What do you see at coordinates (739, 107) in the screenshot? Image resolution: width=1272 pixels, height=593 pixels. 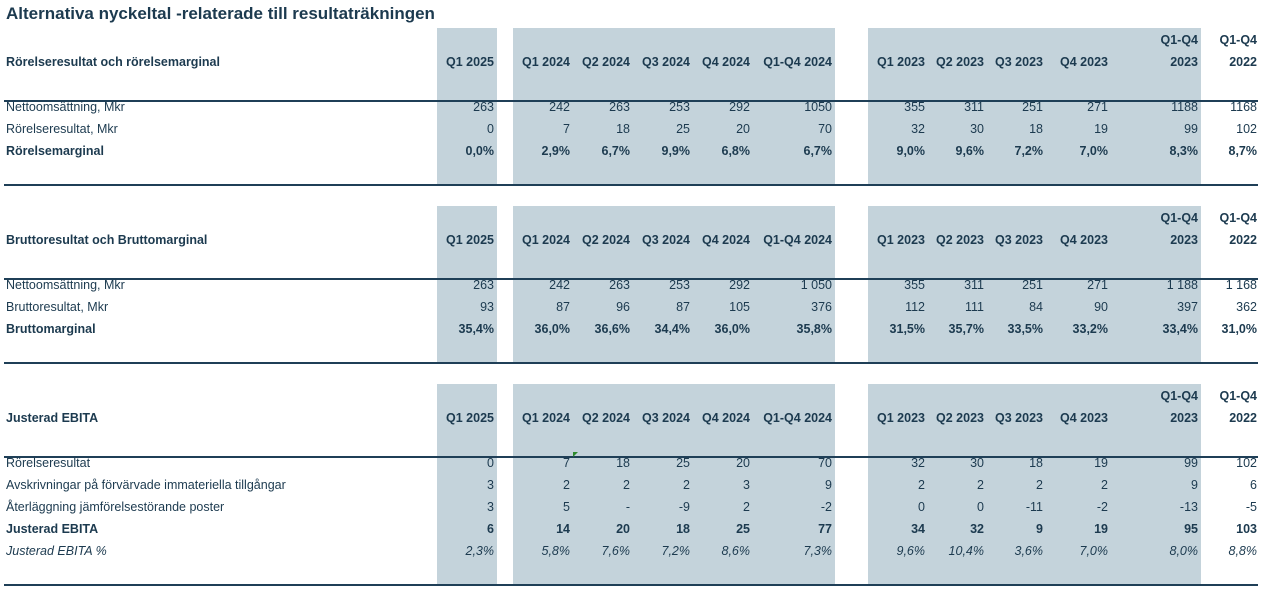 I see `table-cell: 292` at bounding box center [739, 107].